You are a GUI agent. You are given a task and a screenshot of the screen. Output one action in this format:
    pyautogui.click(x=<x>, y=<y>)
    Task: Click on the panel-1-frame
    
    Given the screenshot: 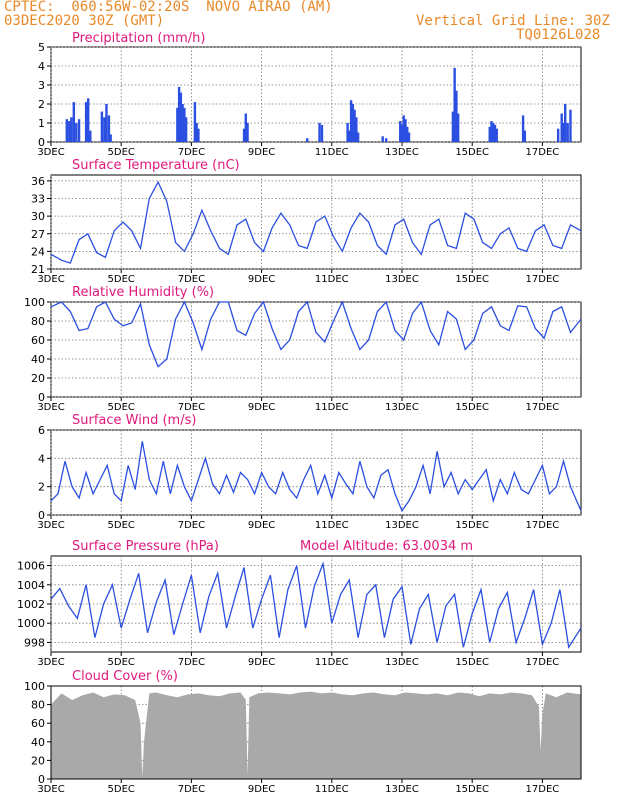 What is the action you would take?
    pyautogui.click(x=316, y=94)
    